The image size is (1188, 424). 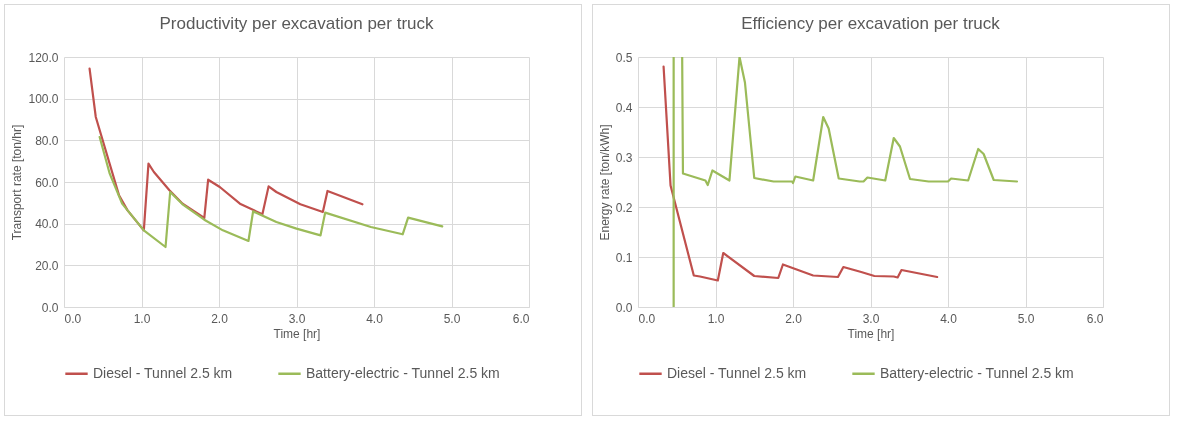 What do you see at coordinates (624, 57) in the screenshot?
I see `y-tick-label: 0.5` at bounding box center [624, 57].